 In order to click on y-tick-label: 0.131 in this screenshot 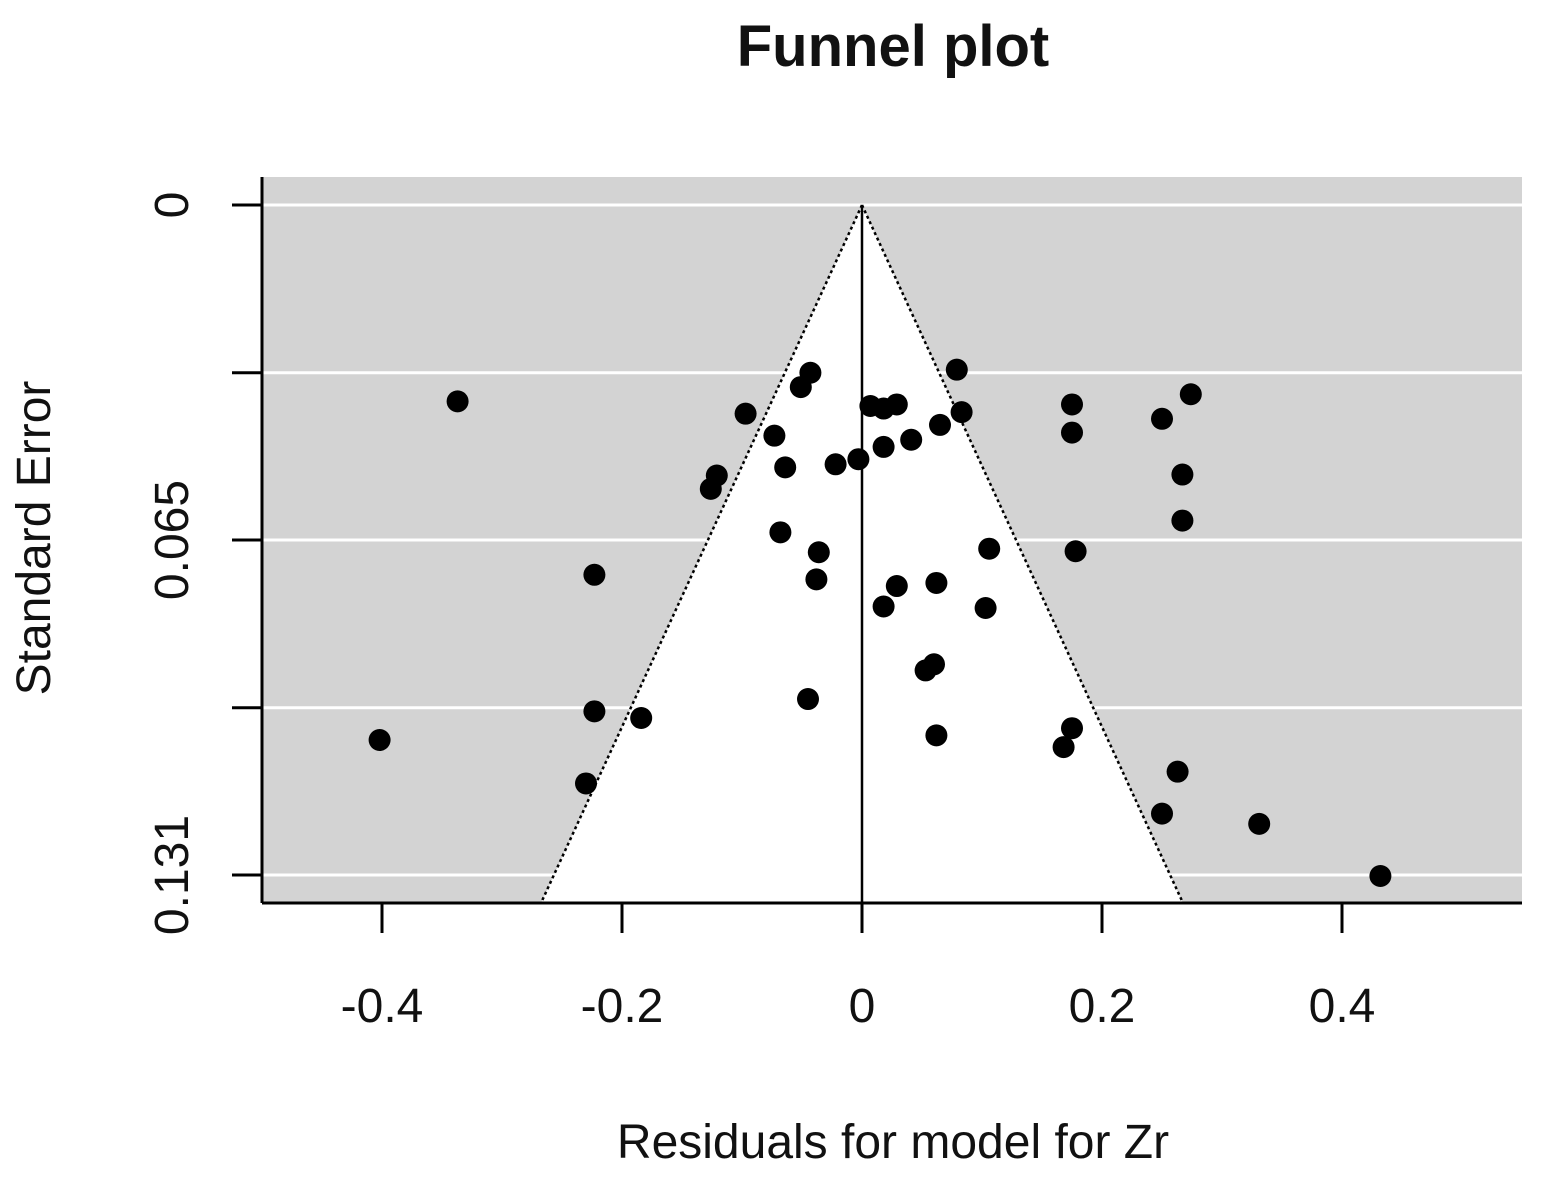, I will do `click(172, 875)`.